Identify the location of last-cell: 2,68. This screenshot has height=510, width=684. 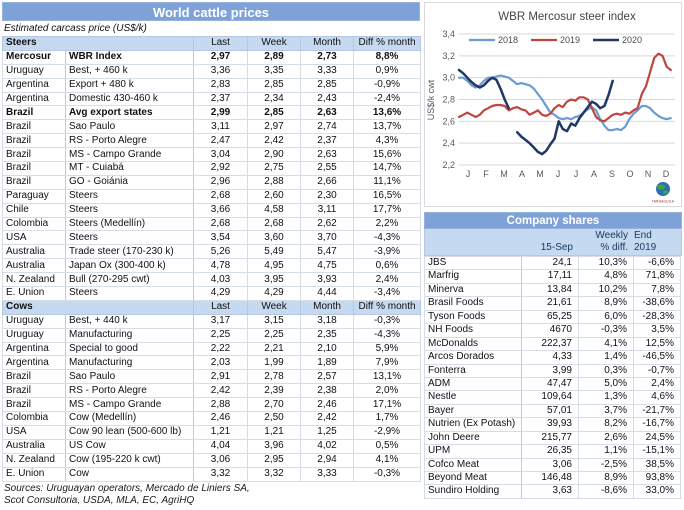
(221, 224).